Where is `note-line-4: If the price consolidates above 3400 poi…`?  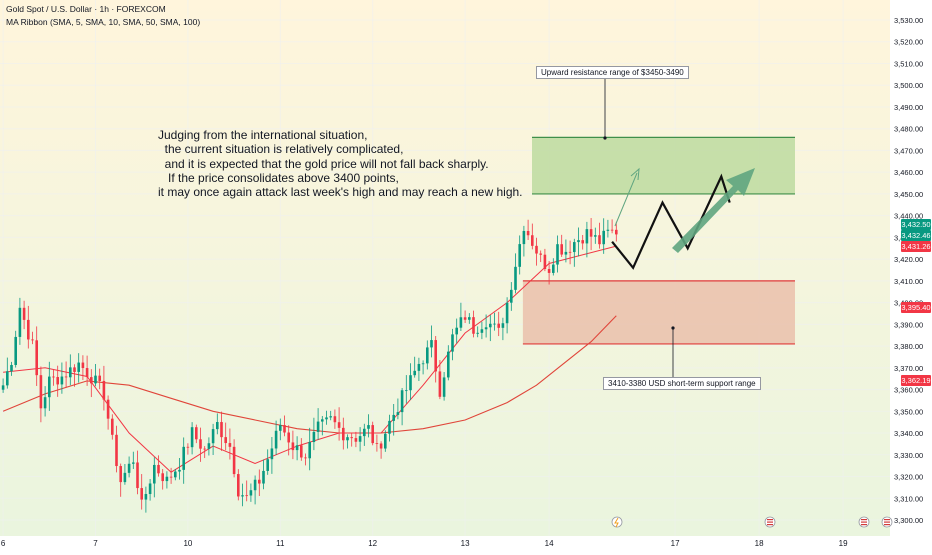 note-line-4: If the price consolidates above 3400 poi… is located at coordinates (278, 177).